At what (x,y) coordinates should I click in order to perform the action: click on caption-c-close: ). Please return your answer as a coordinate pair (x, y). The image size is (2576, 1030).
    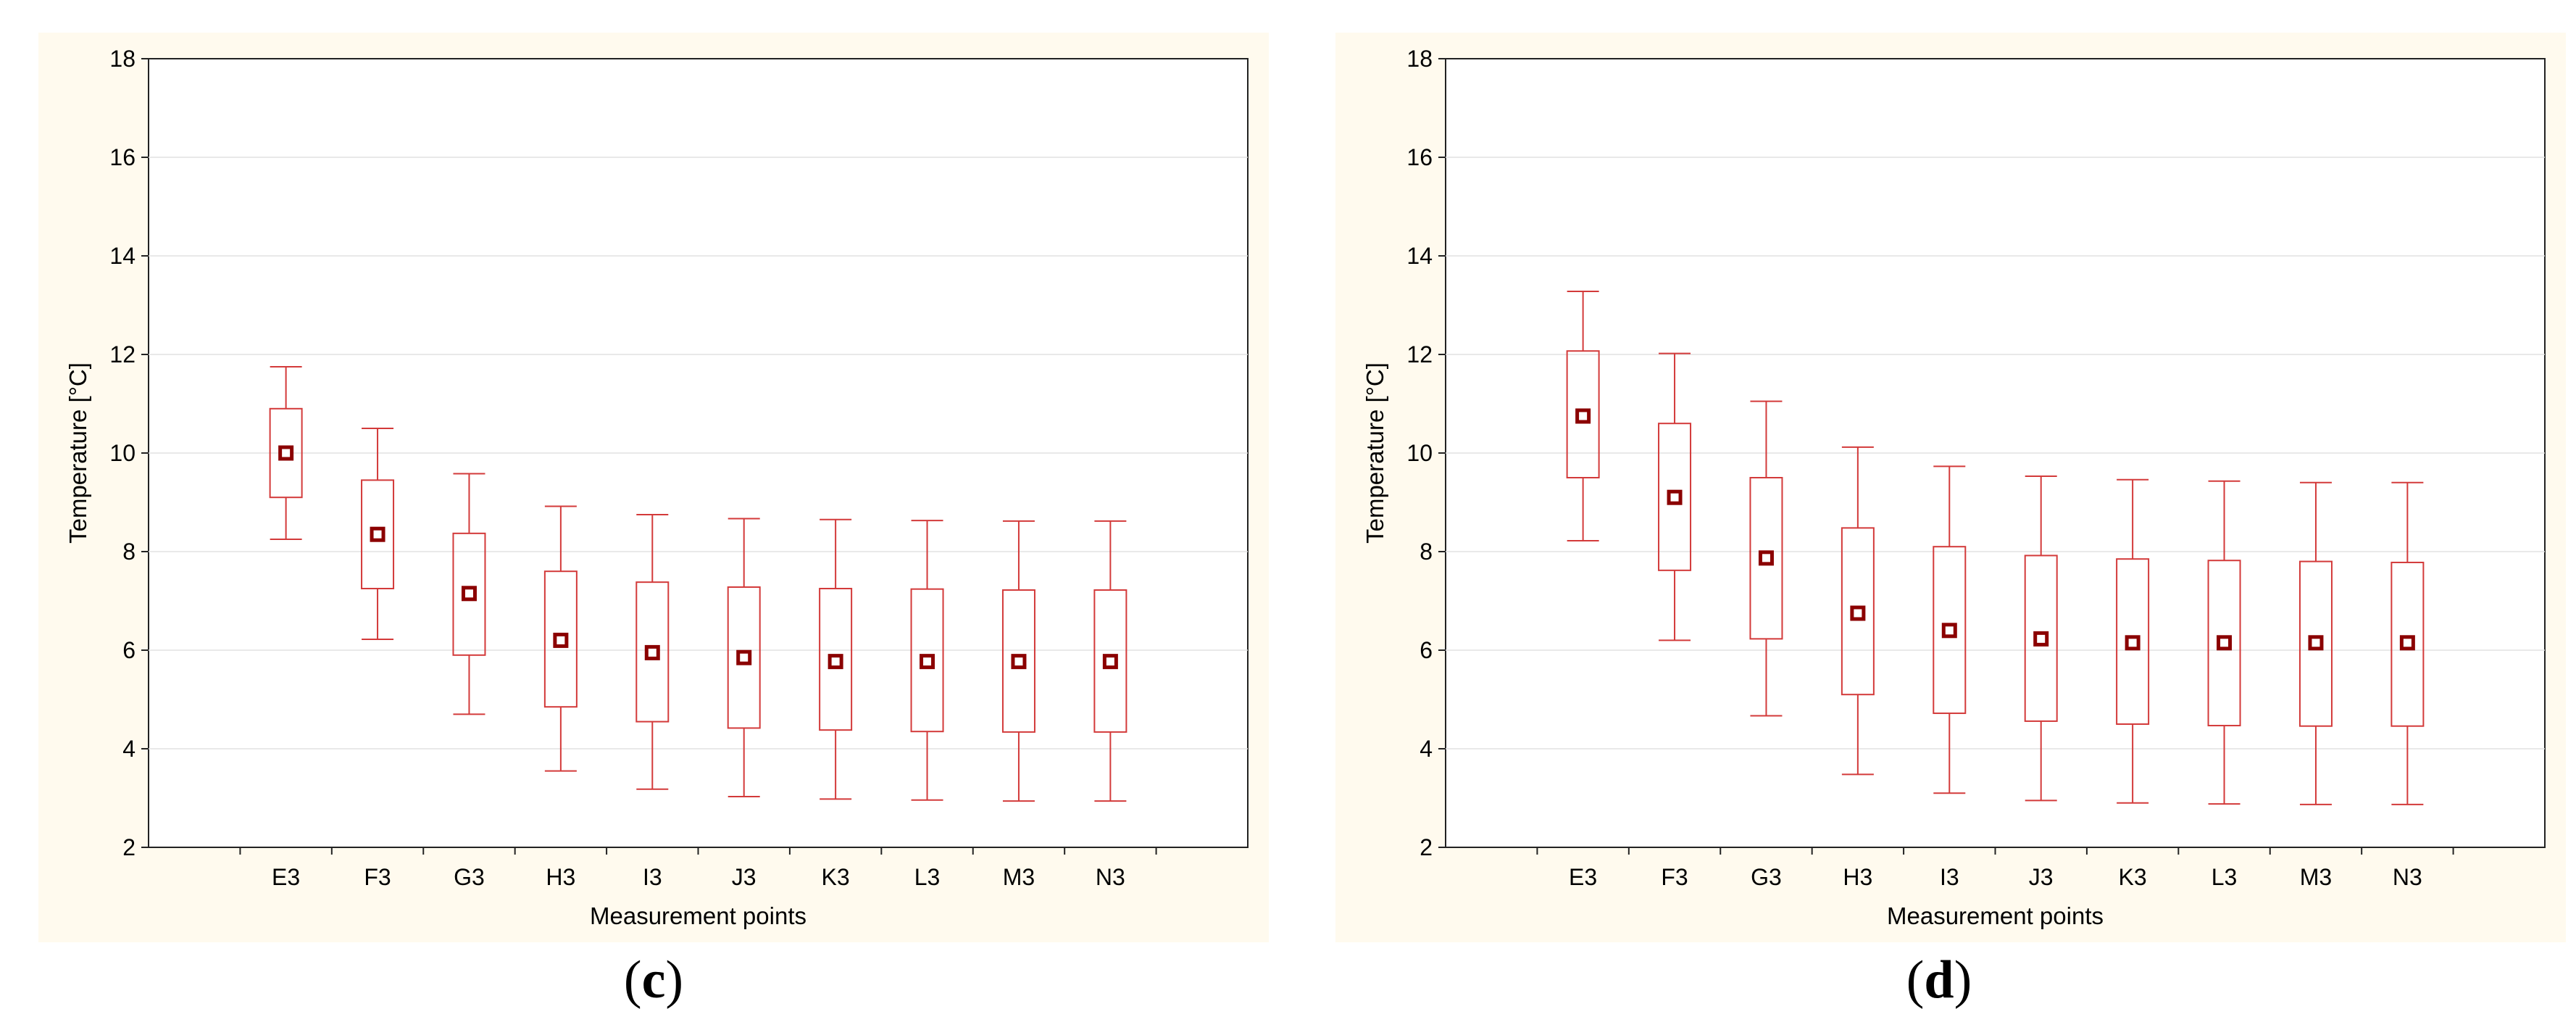
    Looking at the image, I should click on (674, 980).